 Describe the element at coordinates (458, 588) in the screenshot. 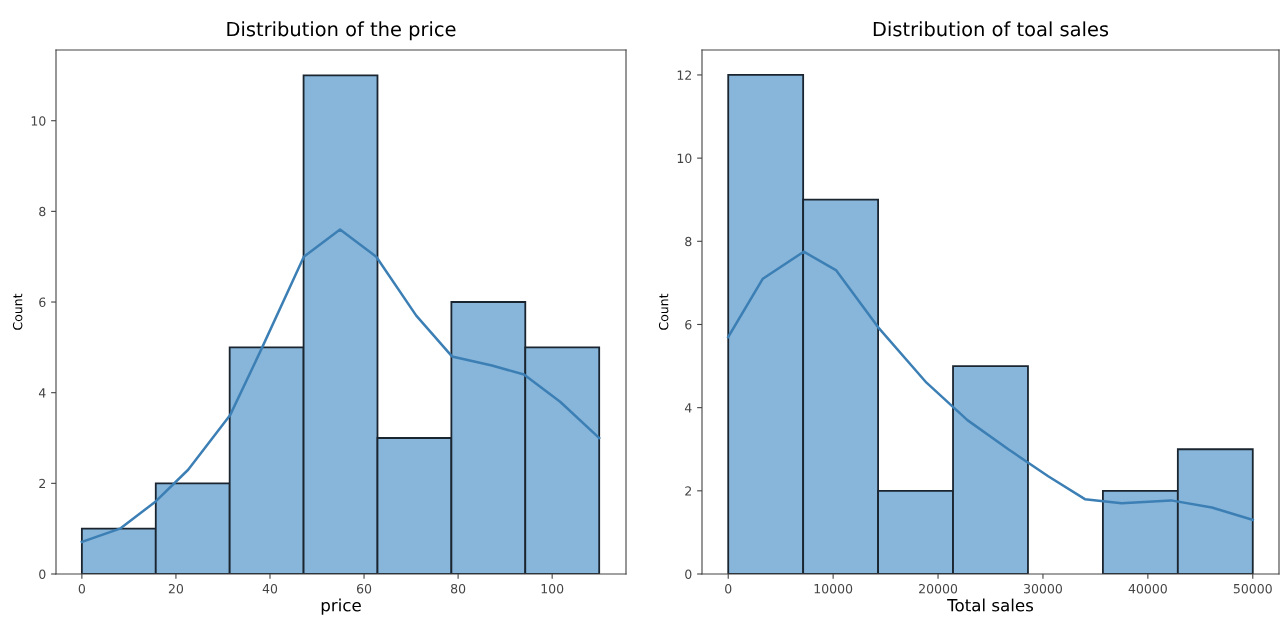

I see `x-tick-label: 80` at that location.